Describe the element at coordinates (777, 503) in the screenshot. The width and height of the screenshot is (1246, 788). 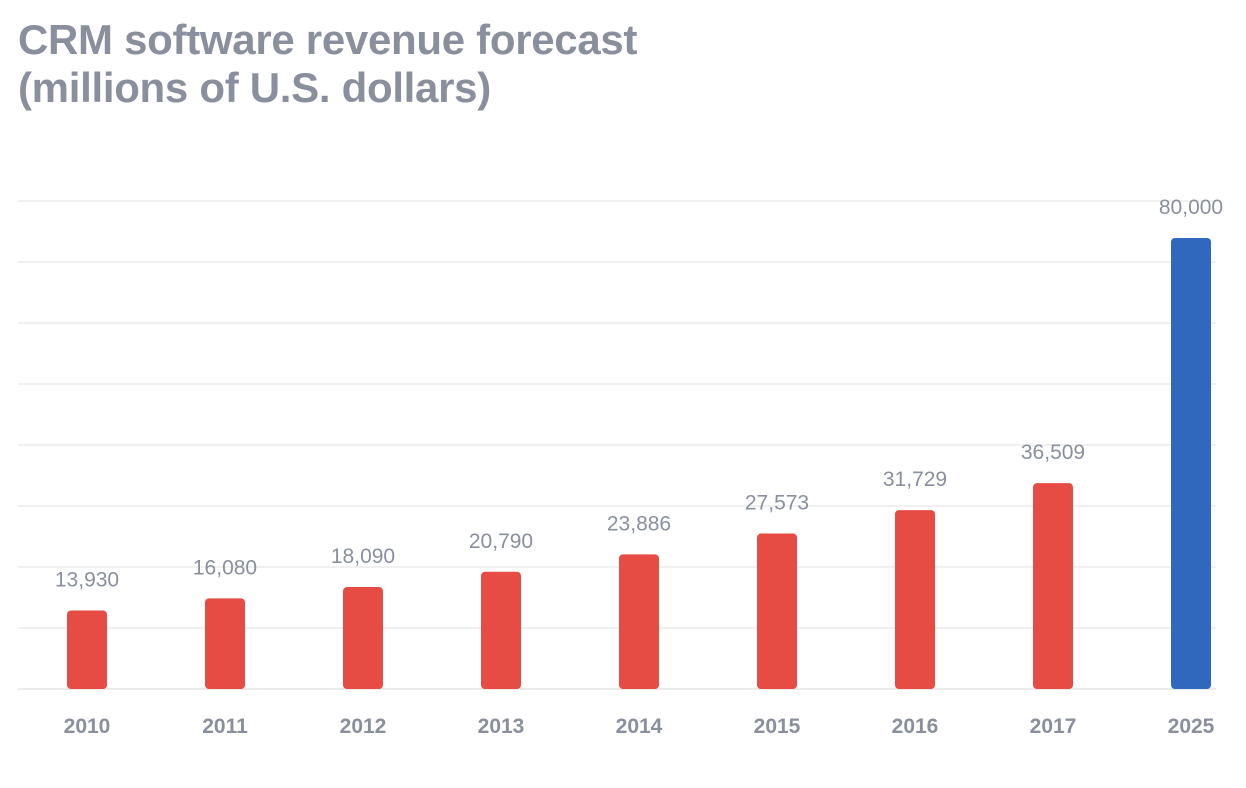
I see `data-label-2015: 27,573` at that location.